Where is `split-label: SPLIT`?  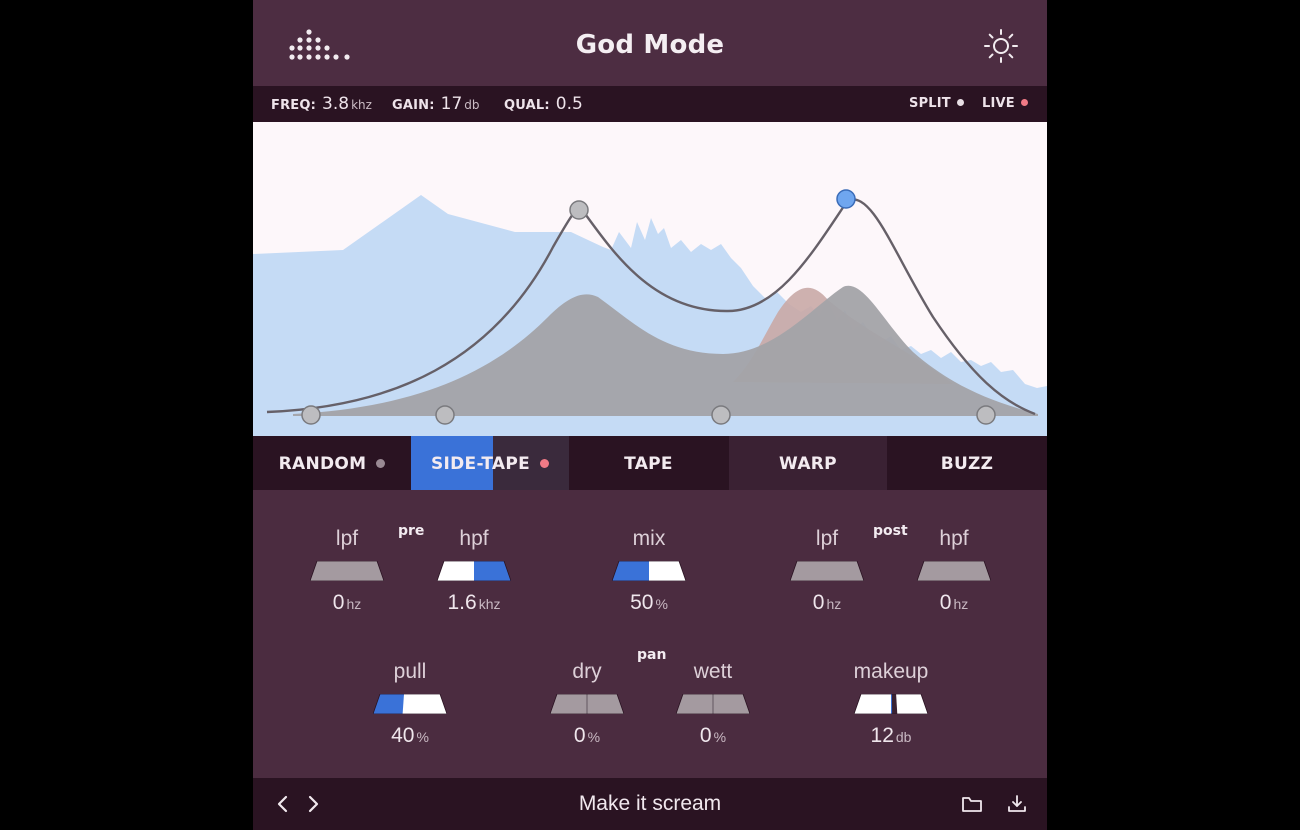
split-label: SPLIT is located at coordinates (930, 103).